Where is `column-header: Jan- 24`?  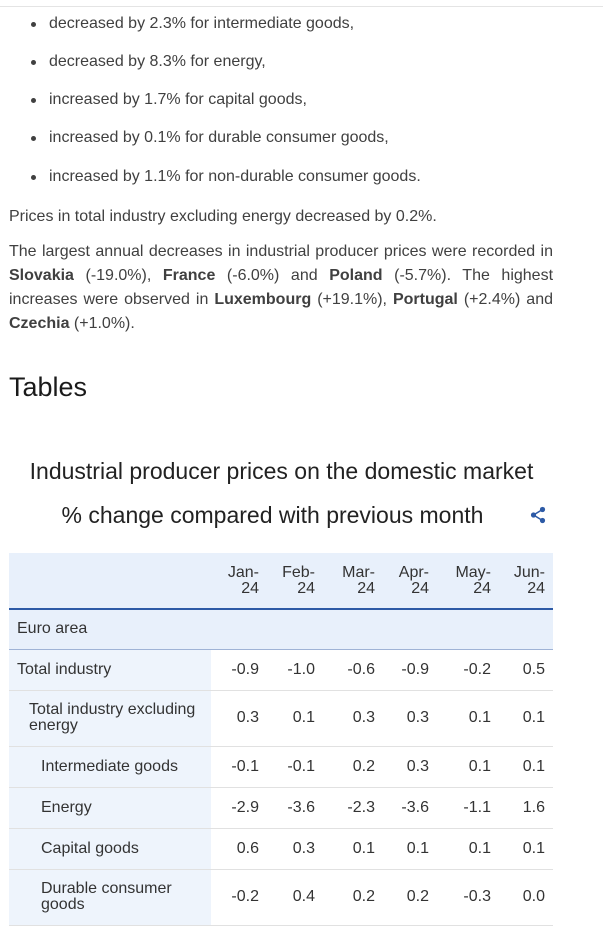
column-header: Jan- 24 is located at coordinates (243, 580).